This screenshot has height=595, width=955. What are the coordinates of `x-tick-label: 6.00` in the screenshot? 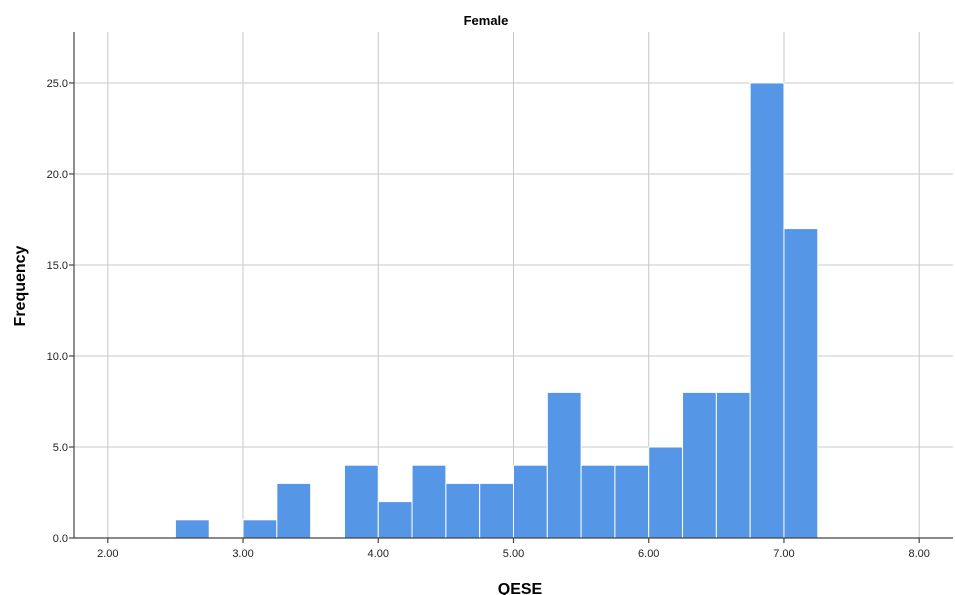 It's located at (648, 554).